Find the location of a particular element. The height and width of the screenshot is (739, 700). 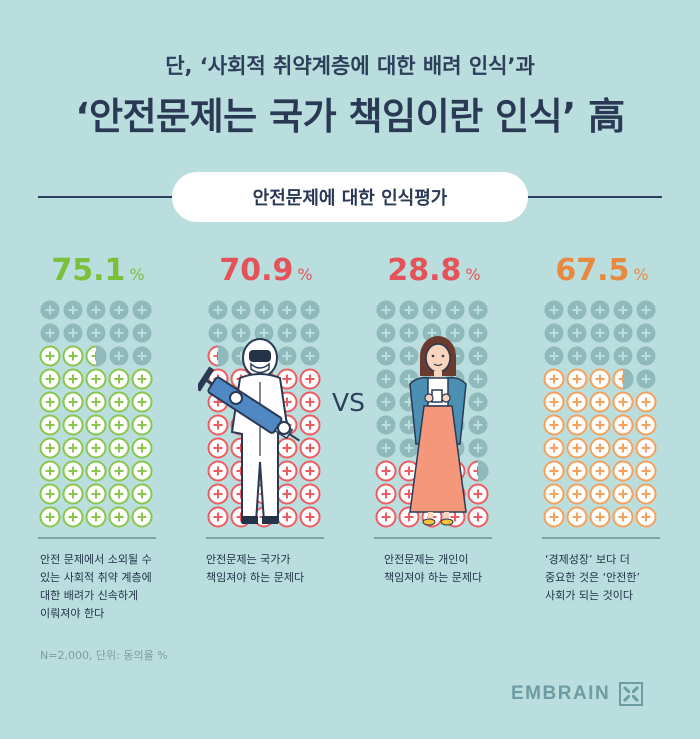

value-label-4: 67.5% is located at coordinates (602, 270).